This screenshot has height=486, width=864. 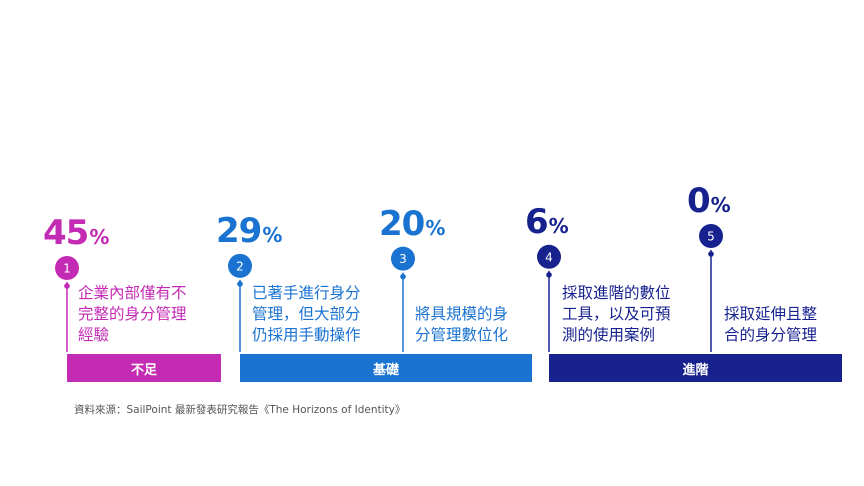 What do you see at coordinates (462, 335) in the screenshot?
I see `description-3-line-2: 分管理數位化` at bounding box center [462, 335].